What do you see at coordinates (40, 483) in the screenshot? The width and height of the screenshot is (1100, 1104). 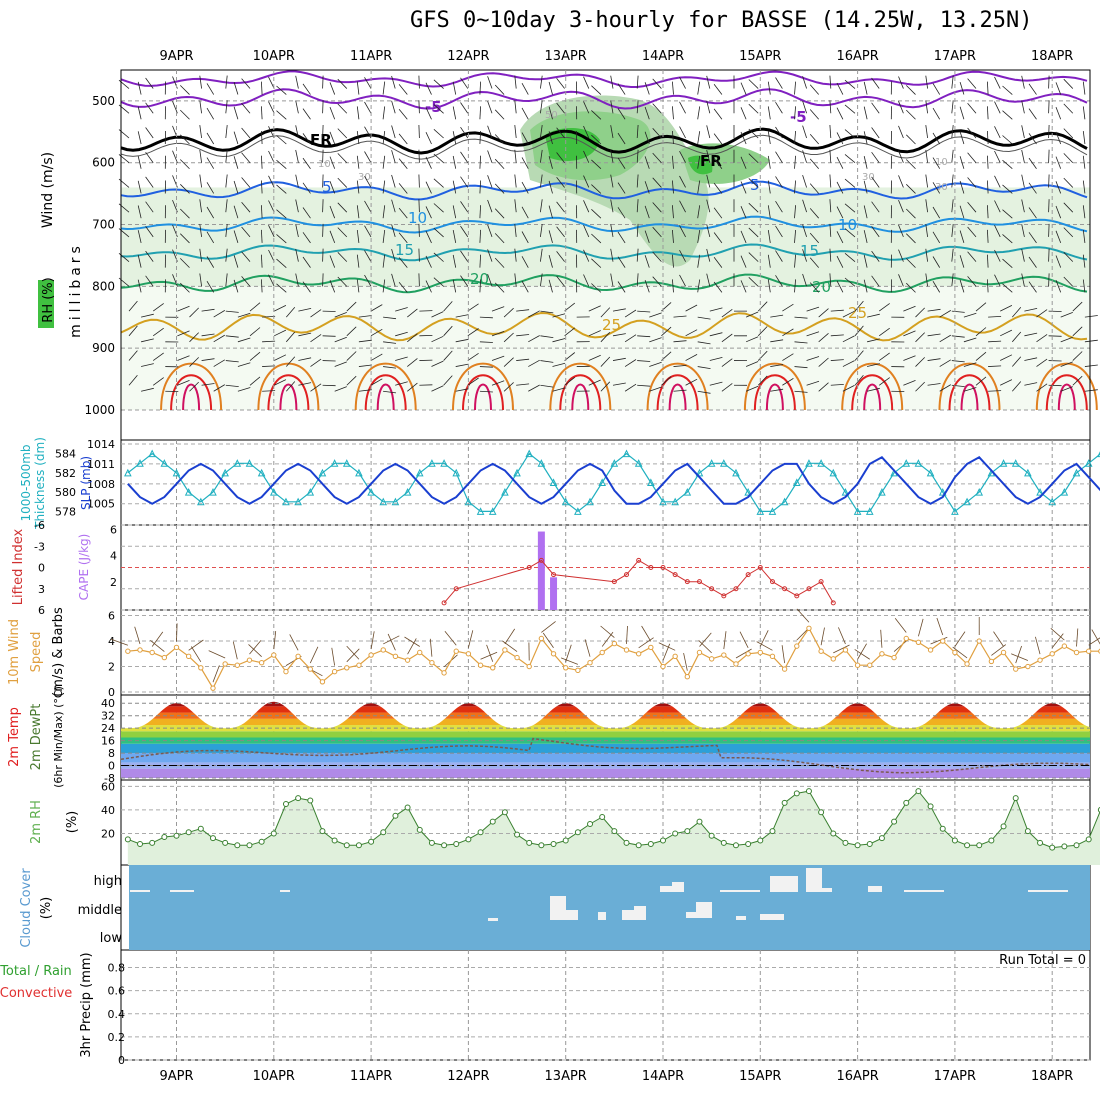 I see `y-label-thickness-dm: Thickness (dm)` at bounding box center [40, 483].